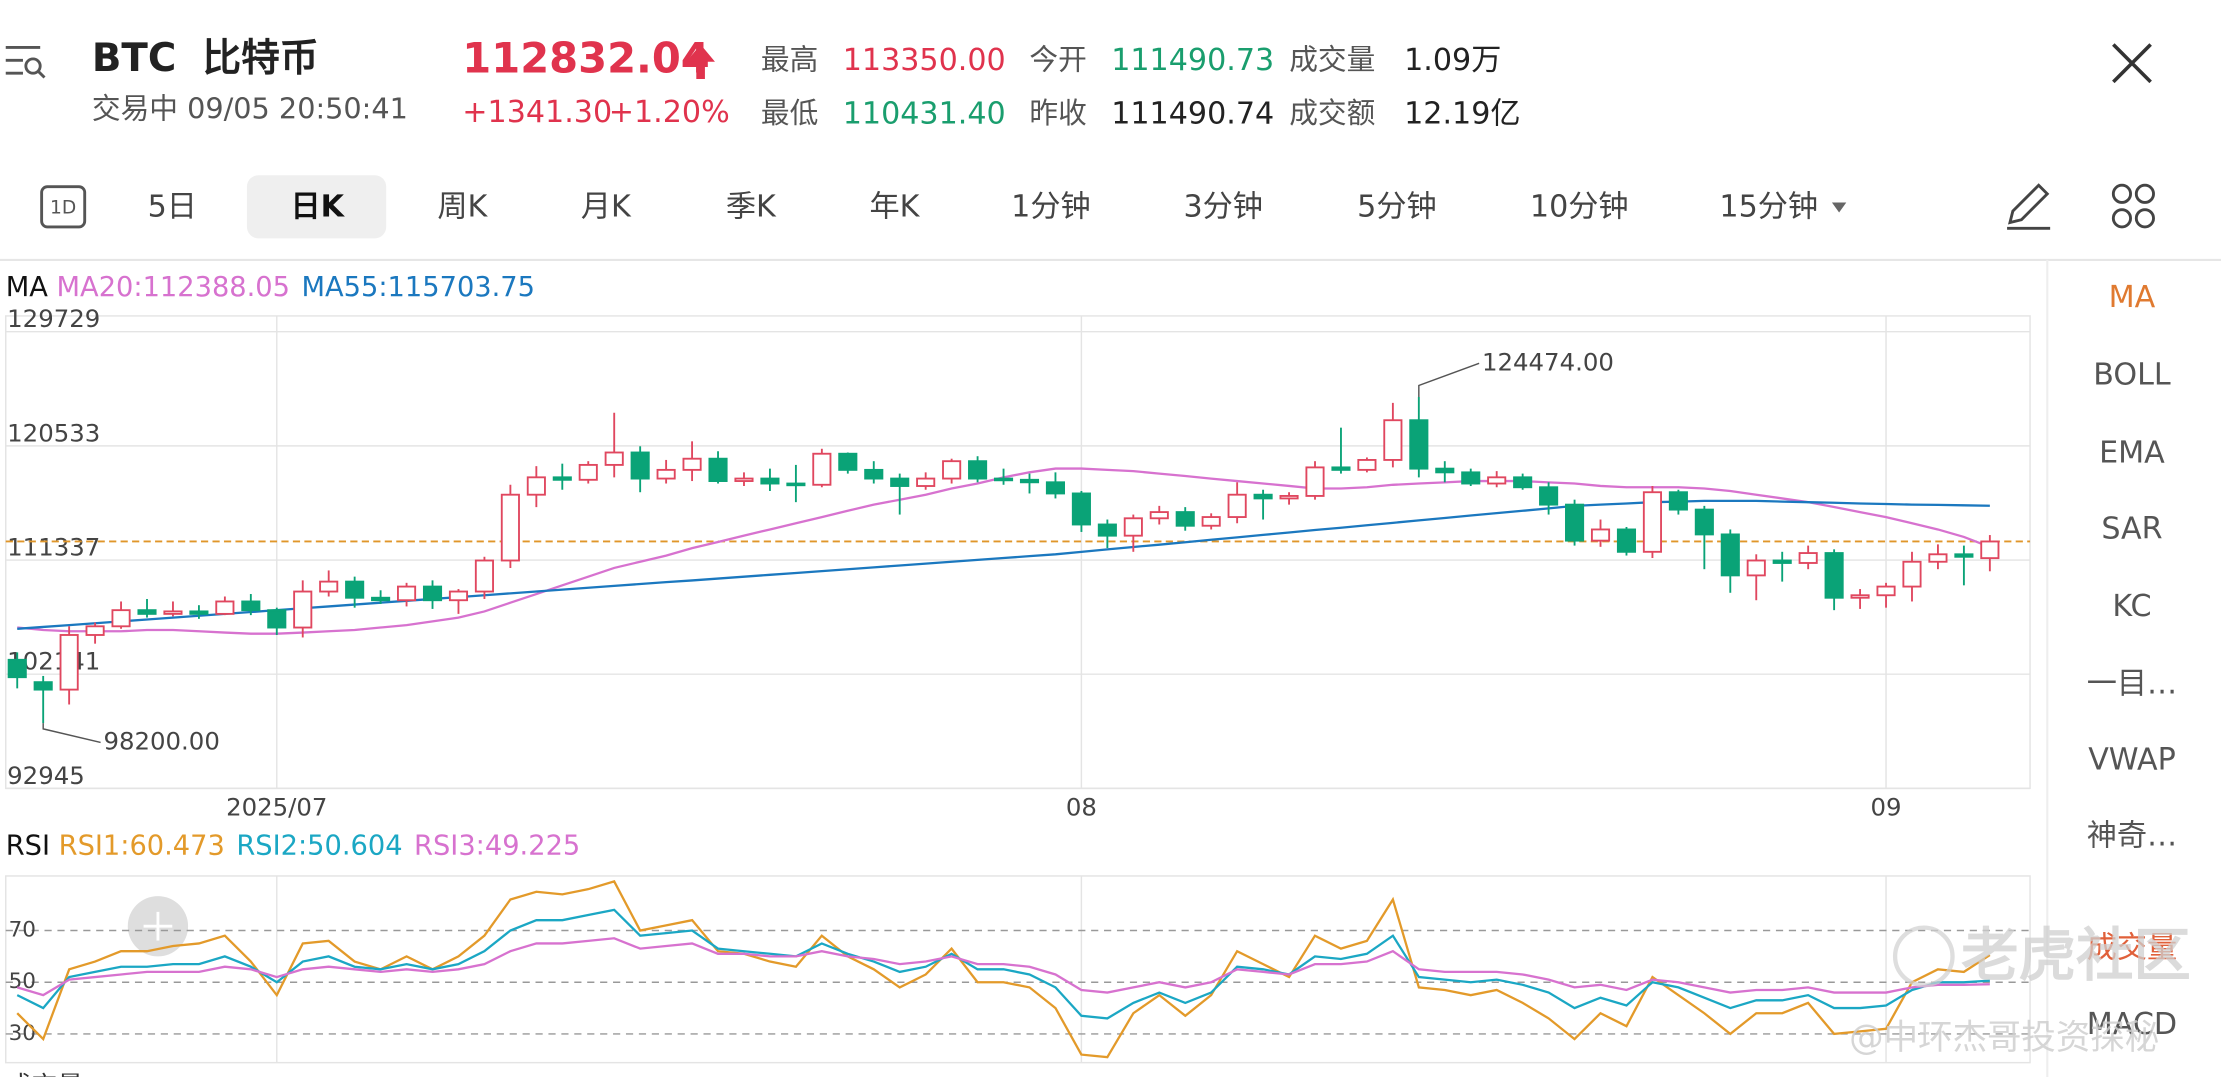  What do you see at coordinates (172, 207) in the screenshot?
I see `tab: 5日` at bounding box center [172, 207].